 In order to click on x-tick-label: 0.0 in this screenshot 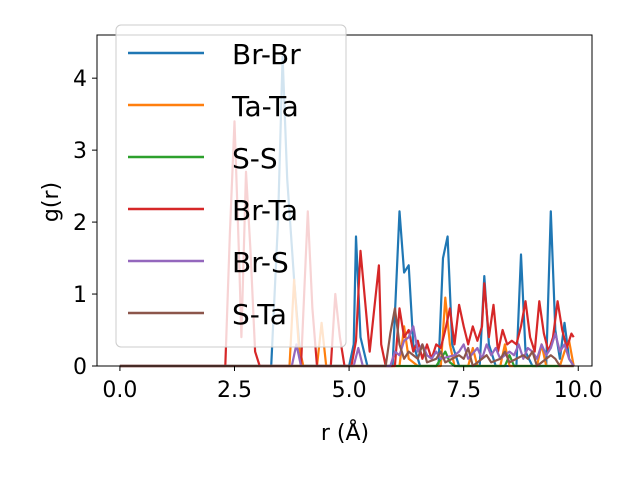, I will do `click(119, 390)`.